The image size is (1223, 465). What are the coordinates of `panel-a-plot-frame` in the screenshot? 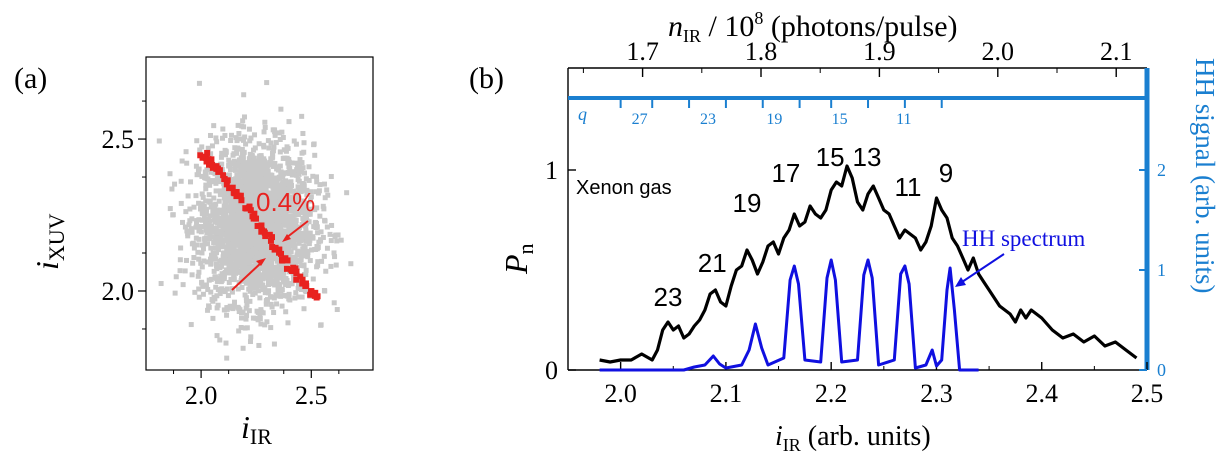 It's located at (259, 213).